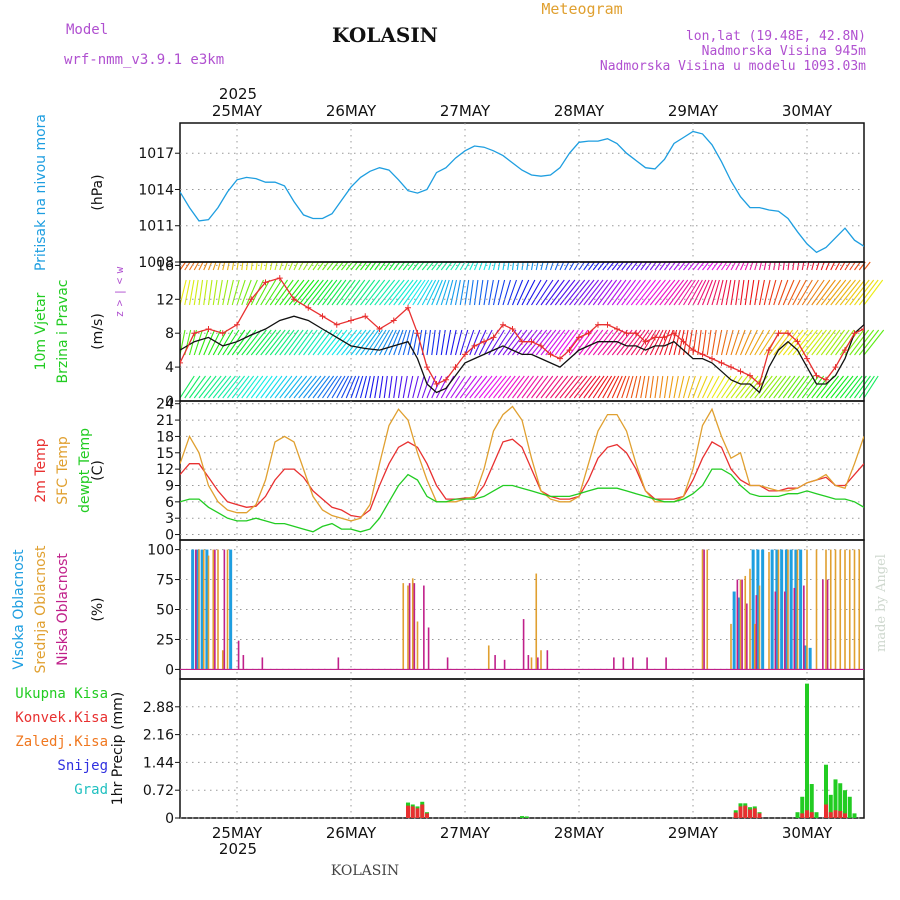  Describe the element at coordinates (169, 819) in the screenshot. I see `y-tick-label: 0` at that location.